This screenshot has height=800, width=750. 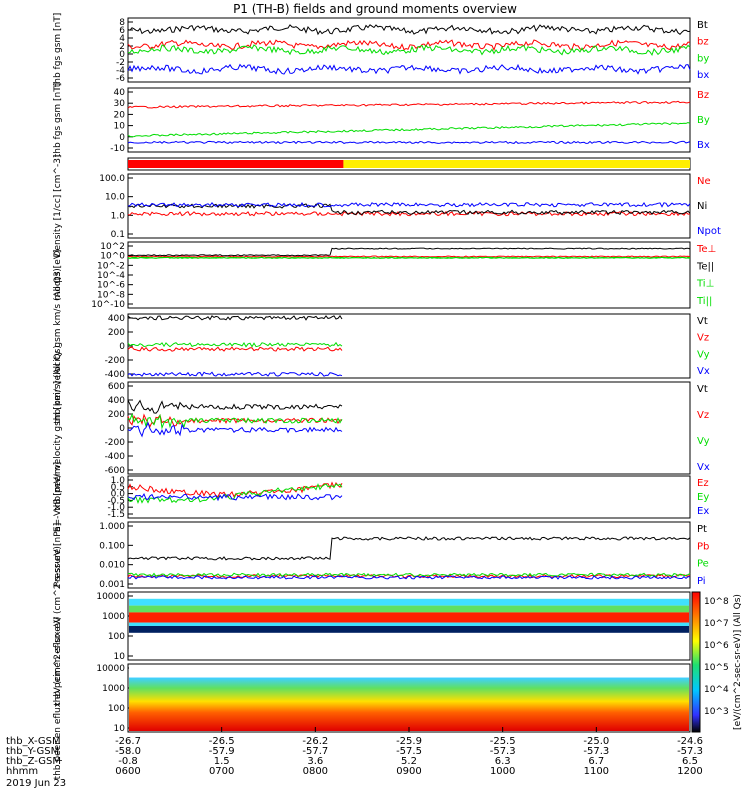 I want to click on legend-npot: Npot, so click(x=709, y=231).